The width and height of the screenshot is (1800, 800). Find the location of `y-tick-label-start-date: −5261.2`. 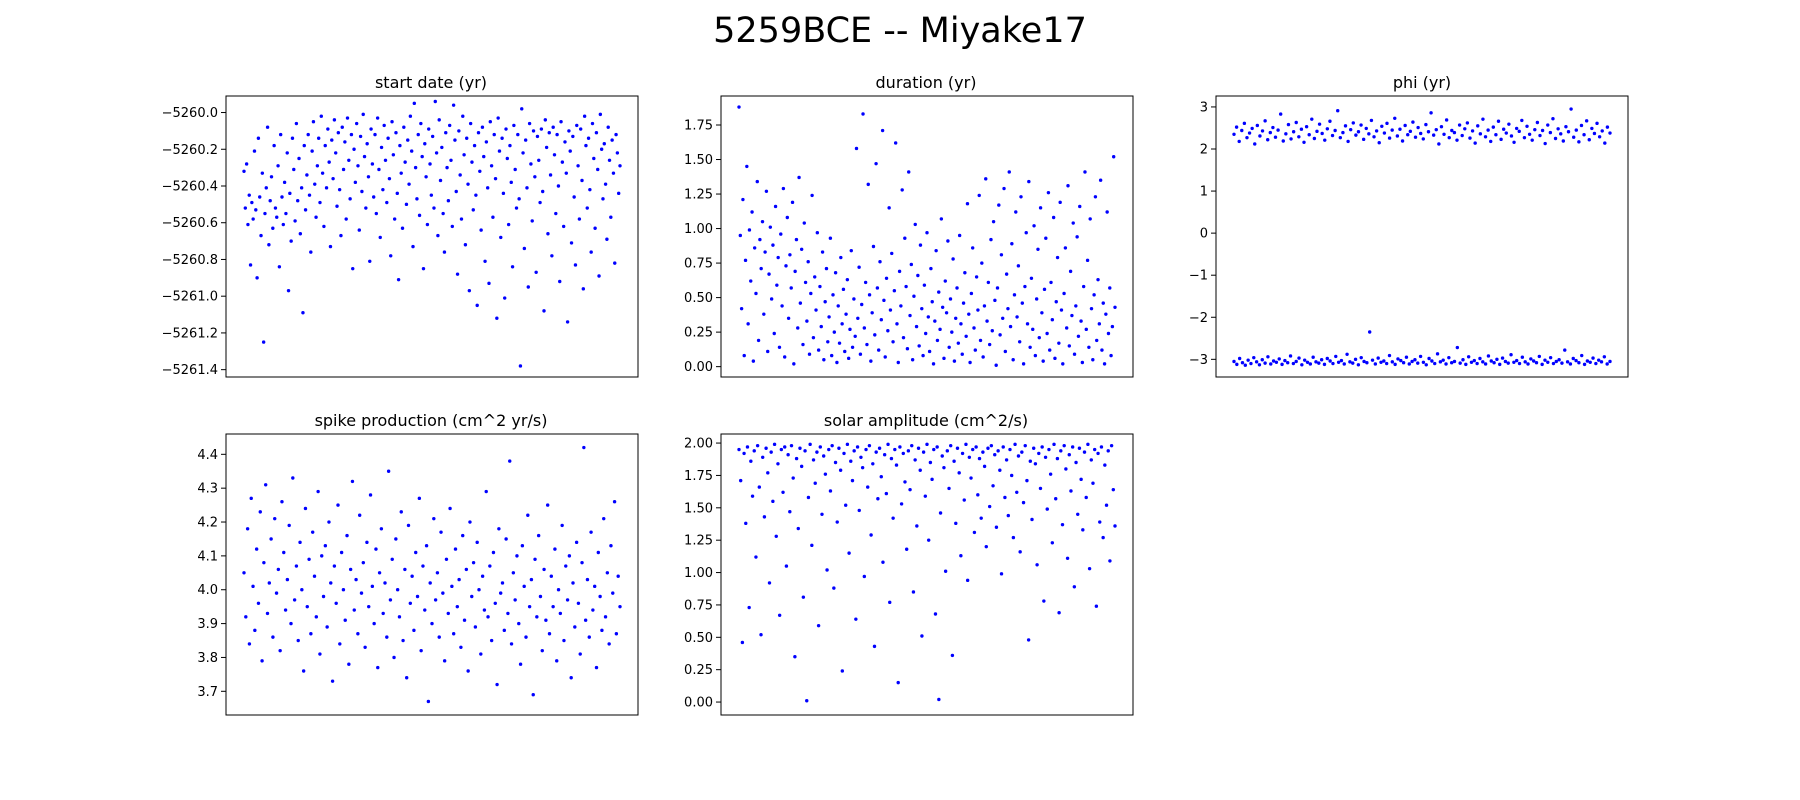

y-tick-label-start-date: −5261.2 is located at coordinates (190, 333).